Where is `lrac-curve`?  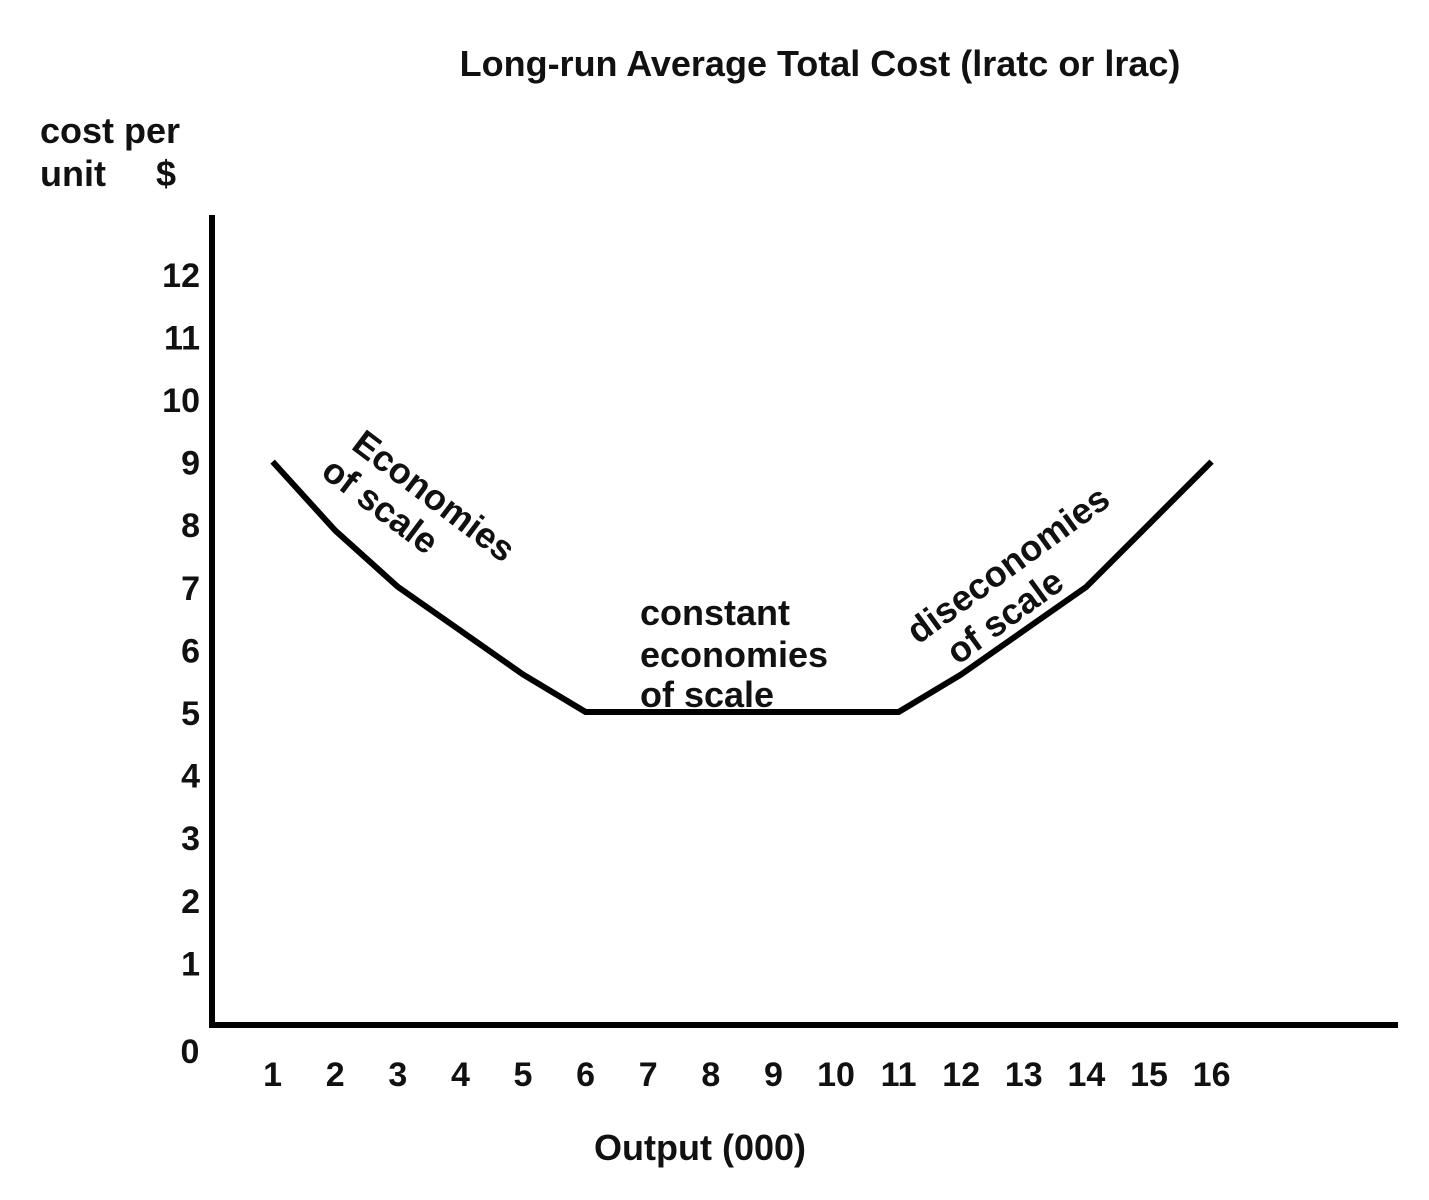 lrac-curve is located at coordinates (742, 587).